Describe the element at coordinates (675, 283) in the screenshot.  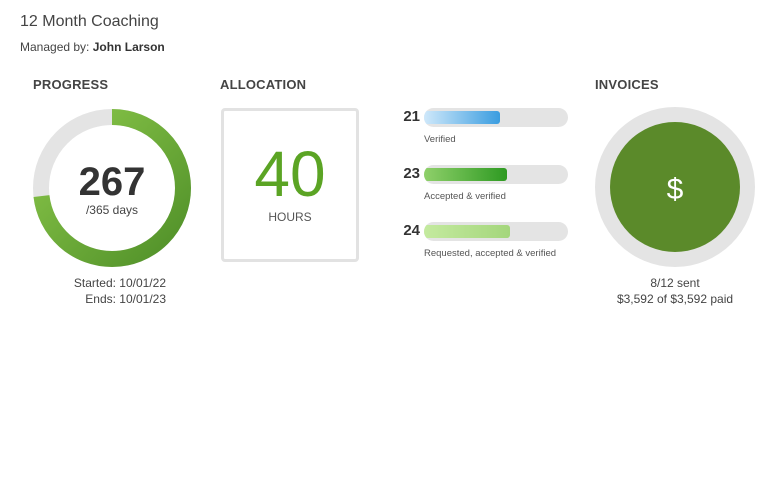
I see `invoices-sent: 8/12 sent` at that location.